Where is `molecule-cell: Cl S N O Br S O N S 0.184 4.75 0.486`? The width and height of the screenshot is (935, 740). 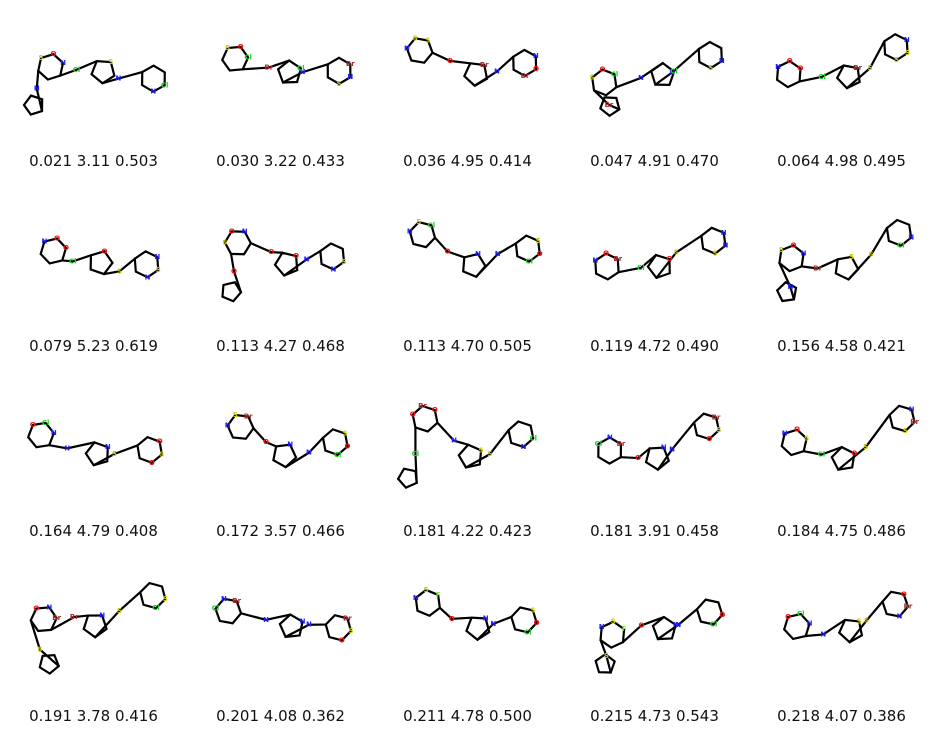
molecule-cell: Cl S N O Br S O N S 0.184 4.75 0.486 is located at coordinates (841, 462).